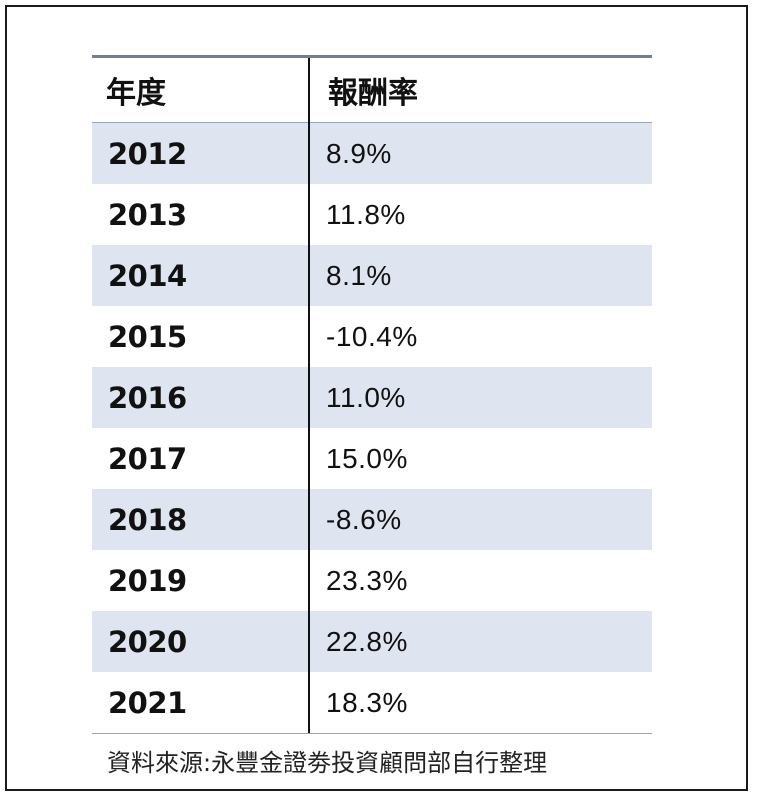  Describe the element at coordinates (200, 641) in the screenshot. I see `year-cell: 2020` at that location.